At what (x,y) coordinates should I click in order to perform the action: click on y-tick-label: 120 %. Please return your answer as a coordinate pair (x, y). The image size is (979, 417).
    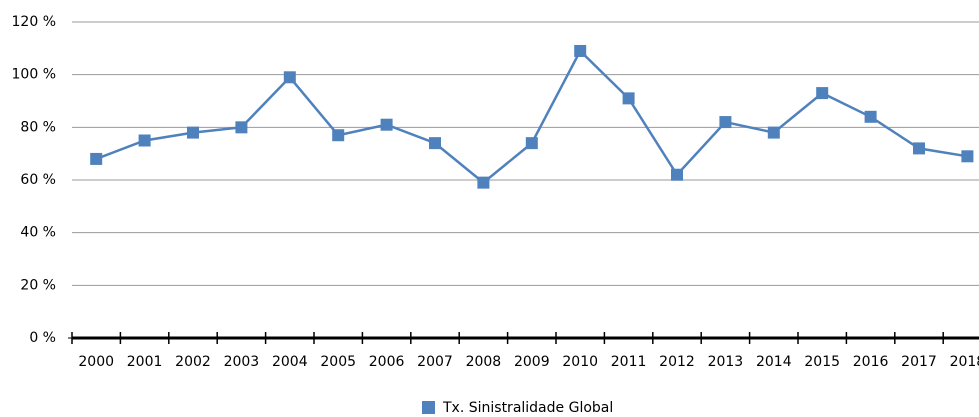
    Looking at the image, I should click on (34, 22).